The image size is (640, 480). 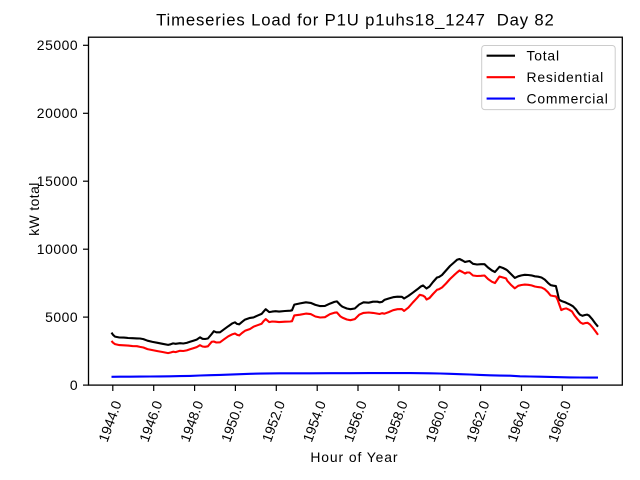 What do you see at coordinates (566, 77) in the screenshot?
I see `svg-text: Residential` at bounding box center [566, 77].